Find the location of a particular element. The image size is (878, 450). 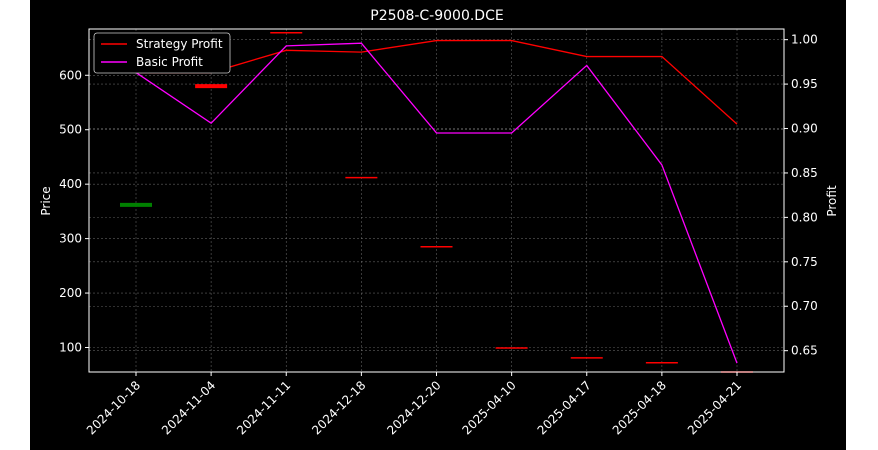

y-tick-label: 400 is located at coordinates (70, 184).